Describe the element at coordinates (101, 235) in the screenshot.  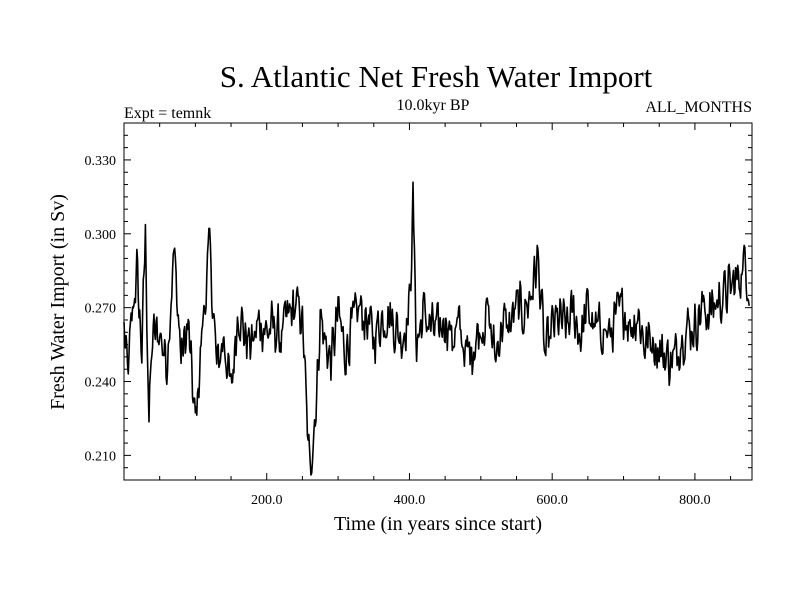
I see `y-tick-label: 0.300` at that location.